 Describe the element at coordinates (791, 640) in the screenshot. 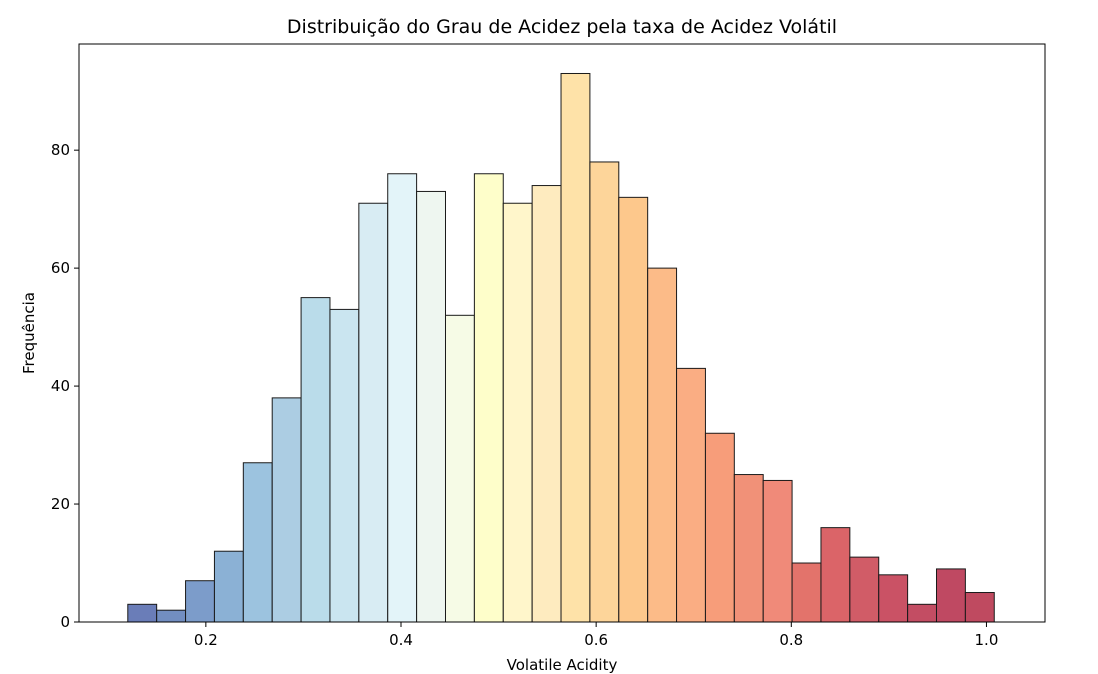

I see `x-tick-label: 0.8` at that location.